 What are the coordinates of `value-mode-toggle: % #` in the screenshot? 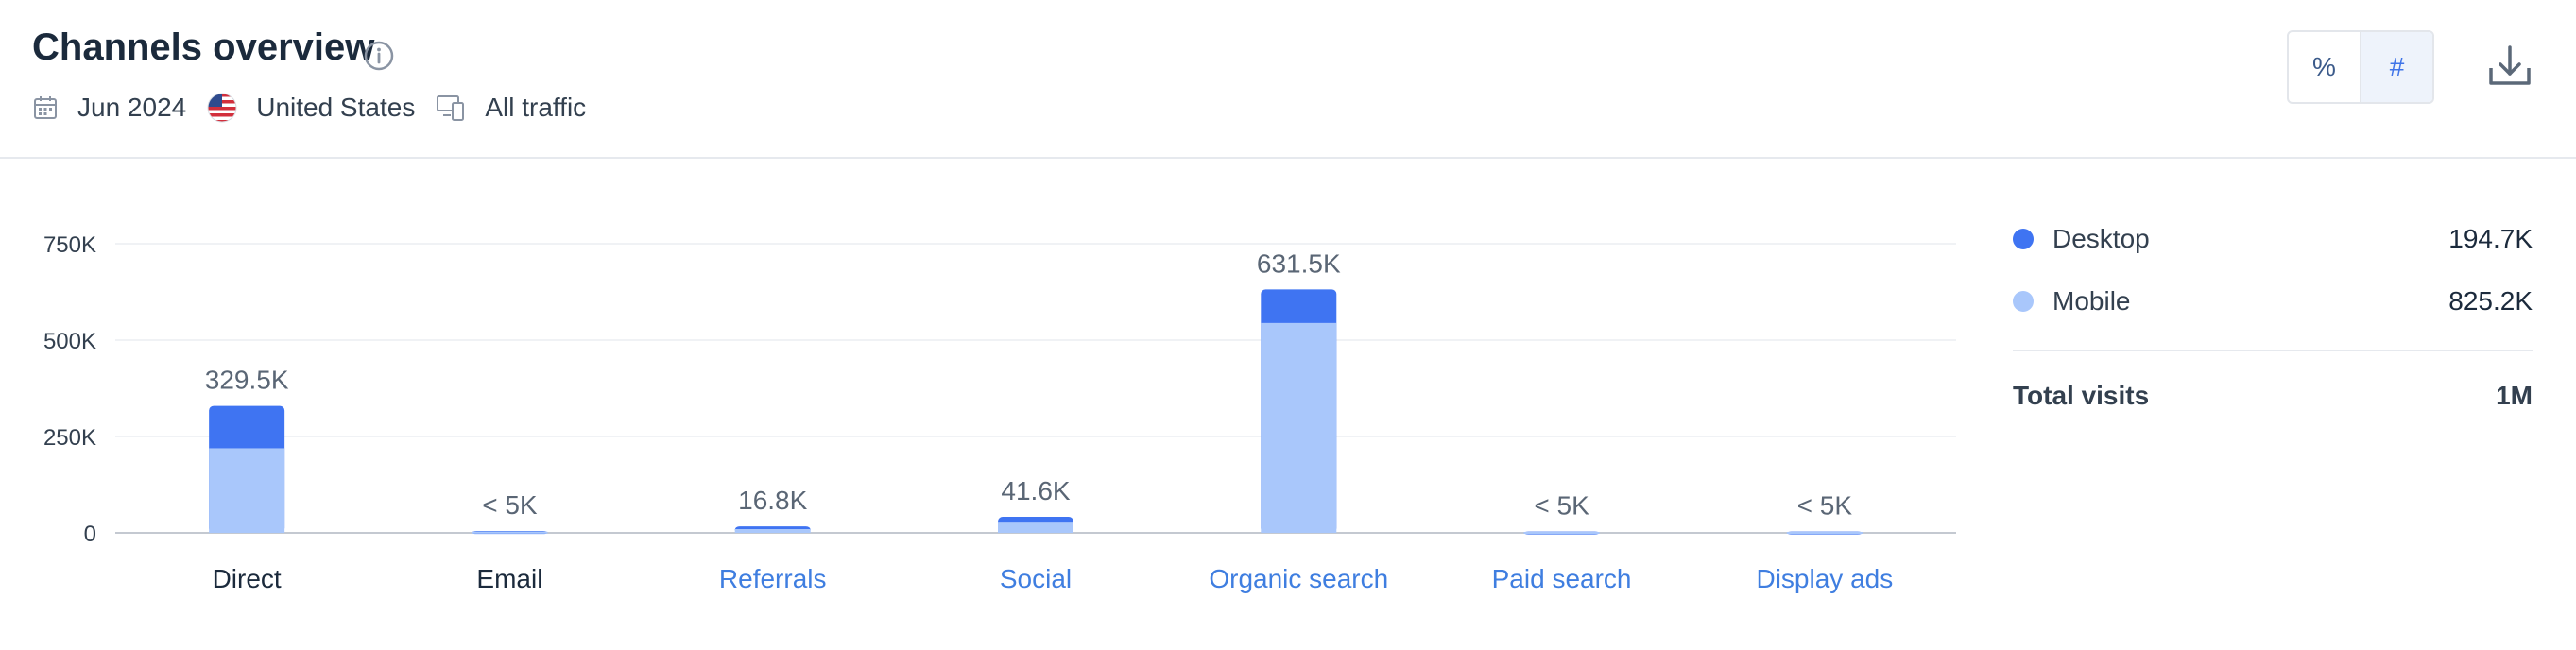 It's located at (2360, 67).